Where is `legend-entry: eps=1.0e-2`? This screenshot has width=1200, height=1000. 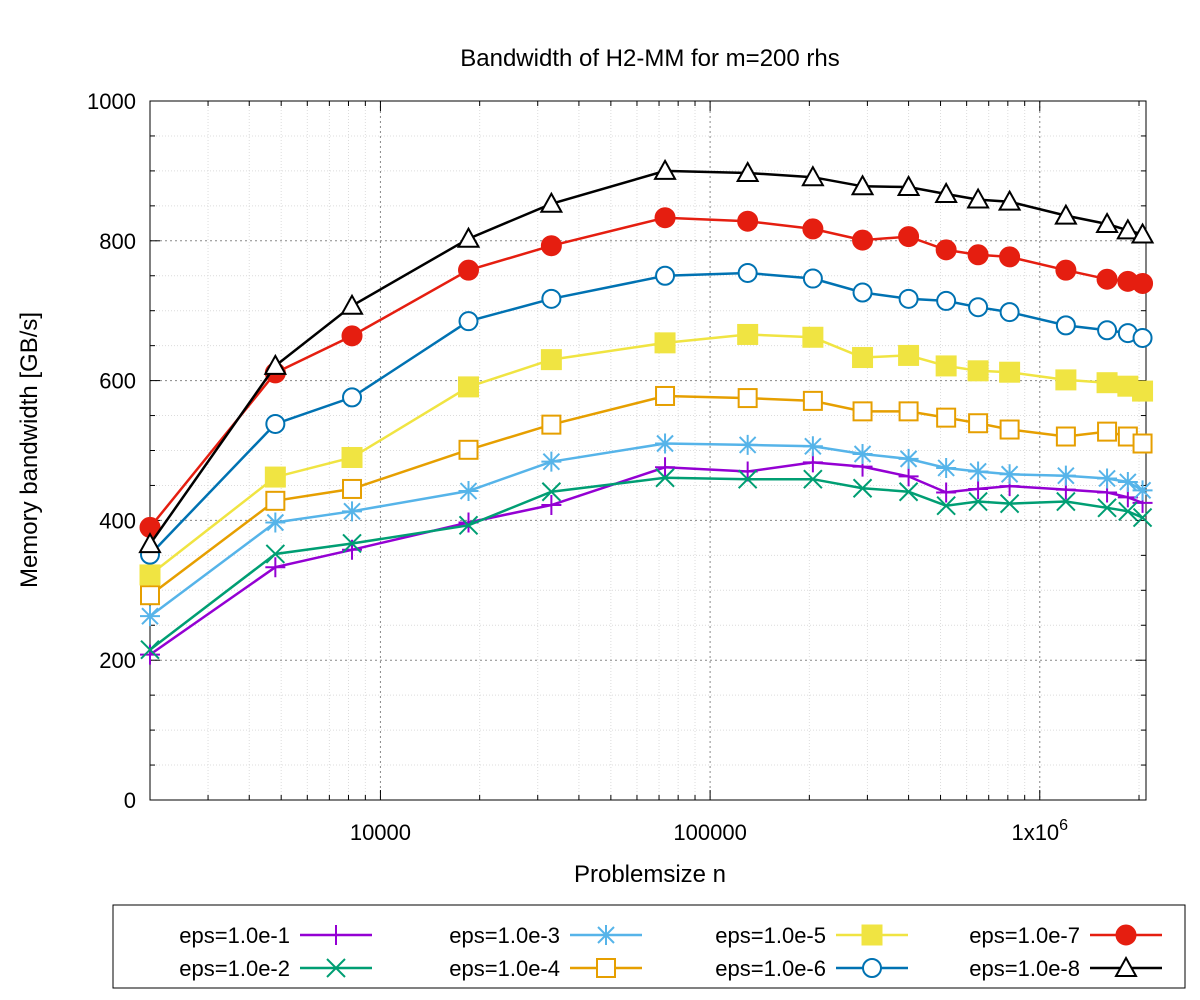
legend-entry: eps=1.0e-2 is located at coordinates (275, 968).